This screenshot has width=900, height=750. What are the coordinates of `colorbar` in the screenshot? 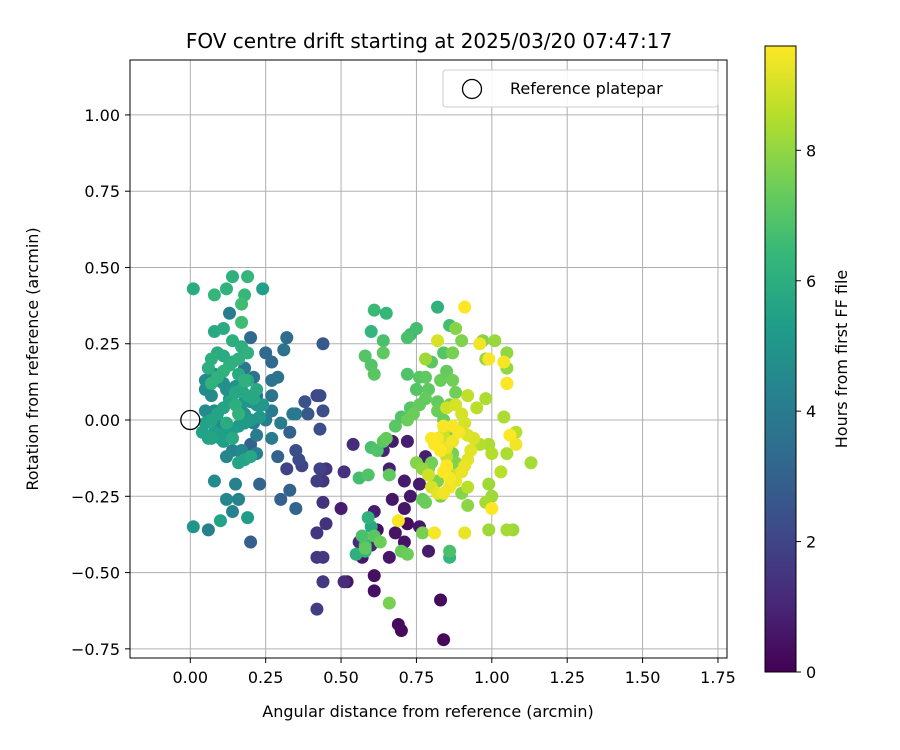 It's located at (780, 359).